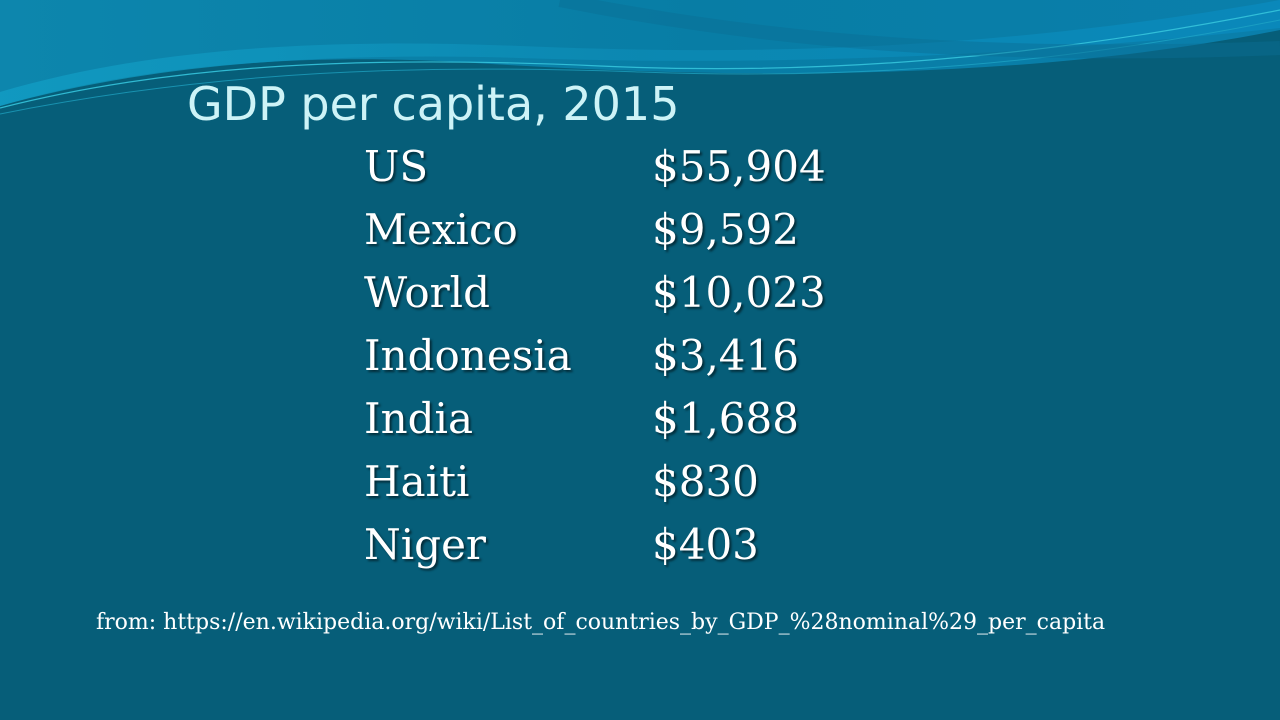 The image size is (1280, 720). Describe the element at coordinates (725, 229) in the screenshot. I see `gdp-value: $9,592` at that location.